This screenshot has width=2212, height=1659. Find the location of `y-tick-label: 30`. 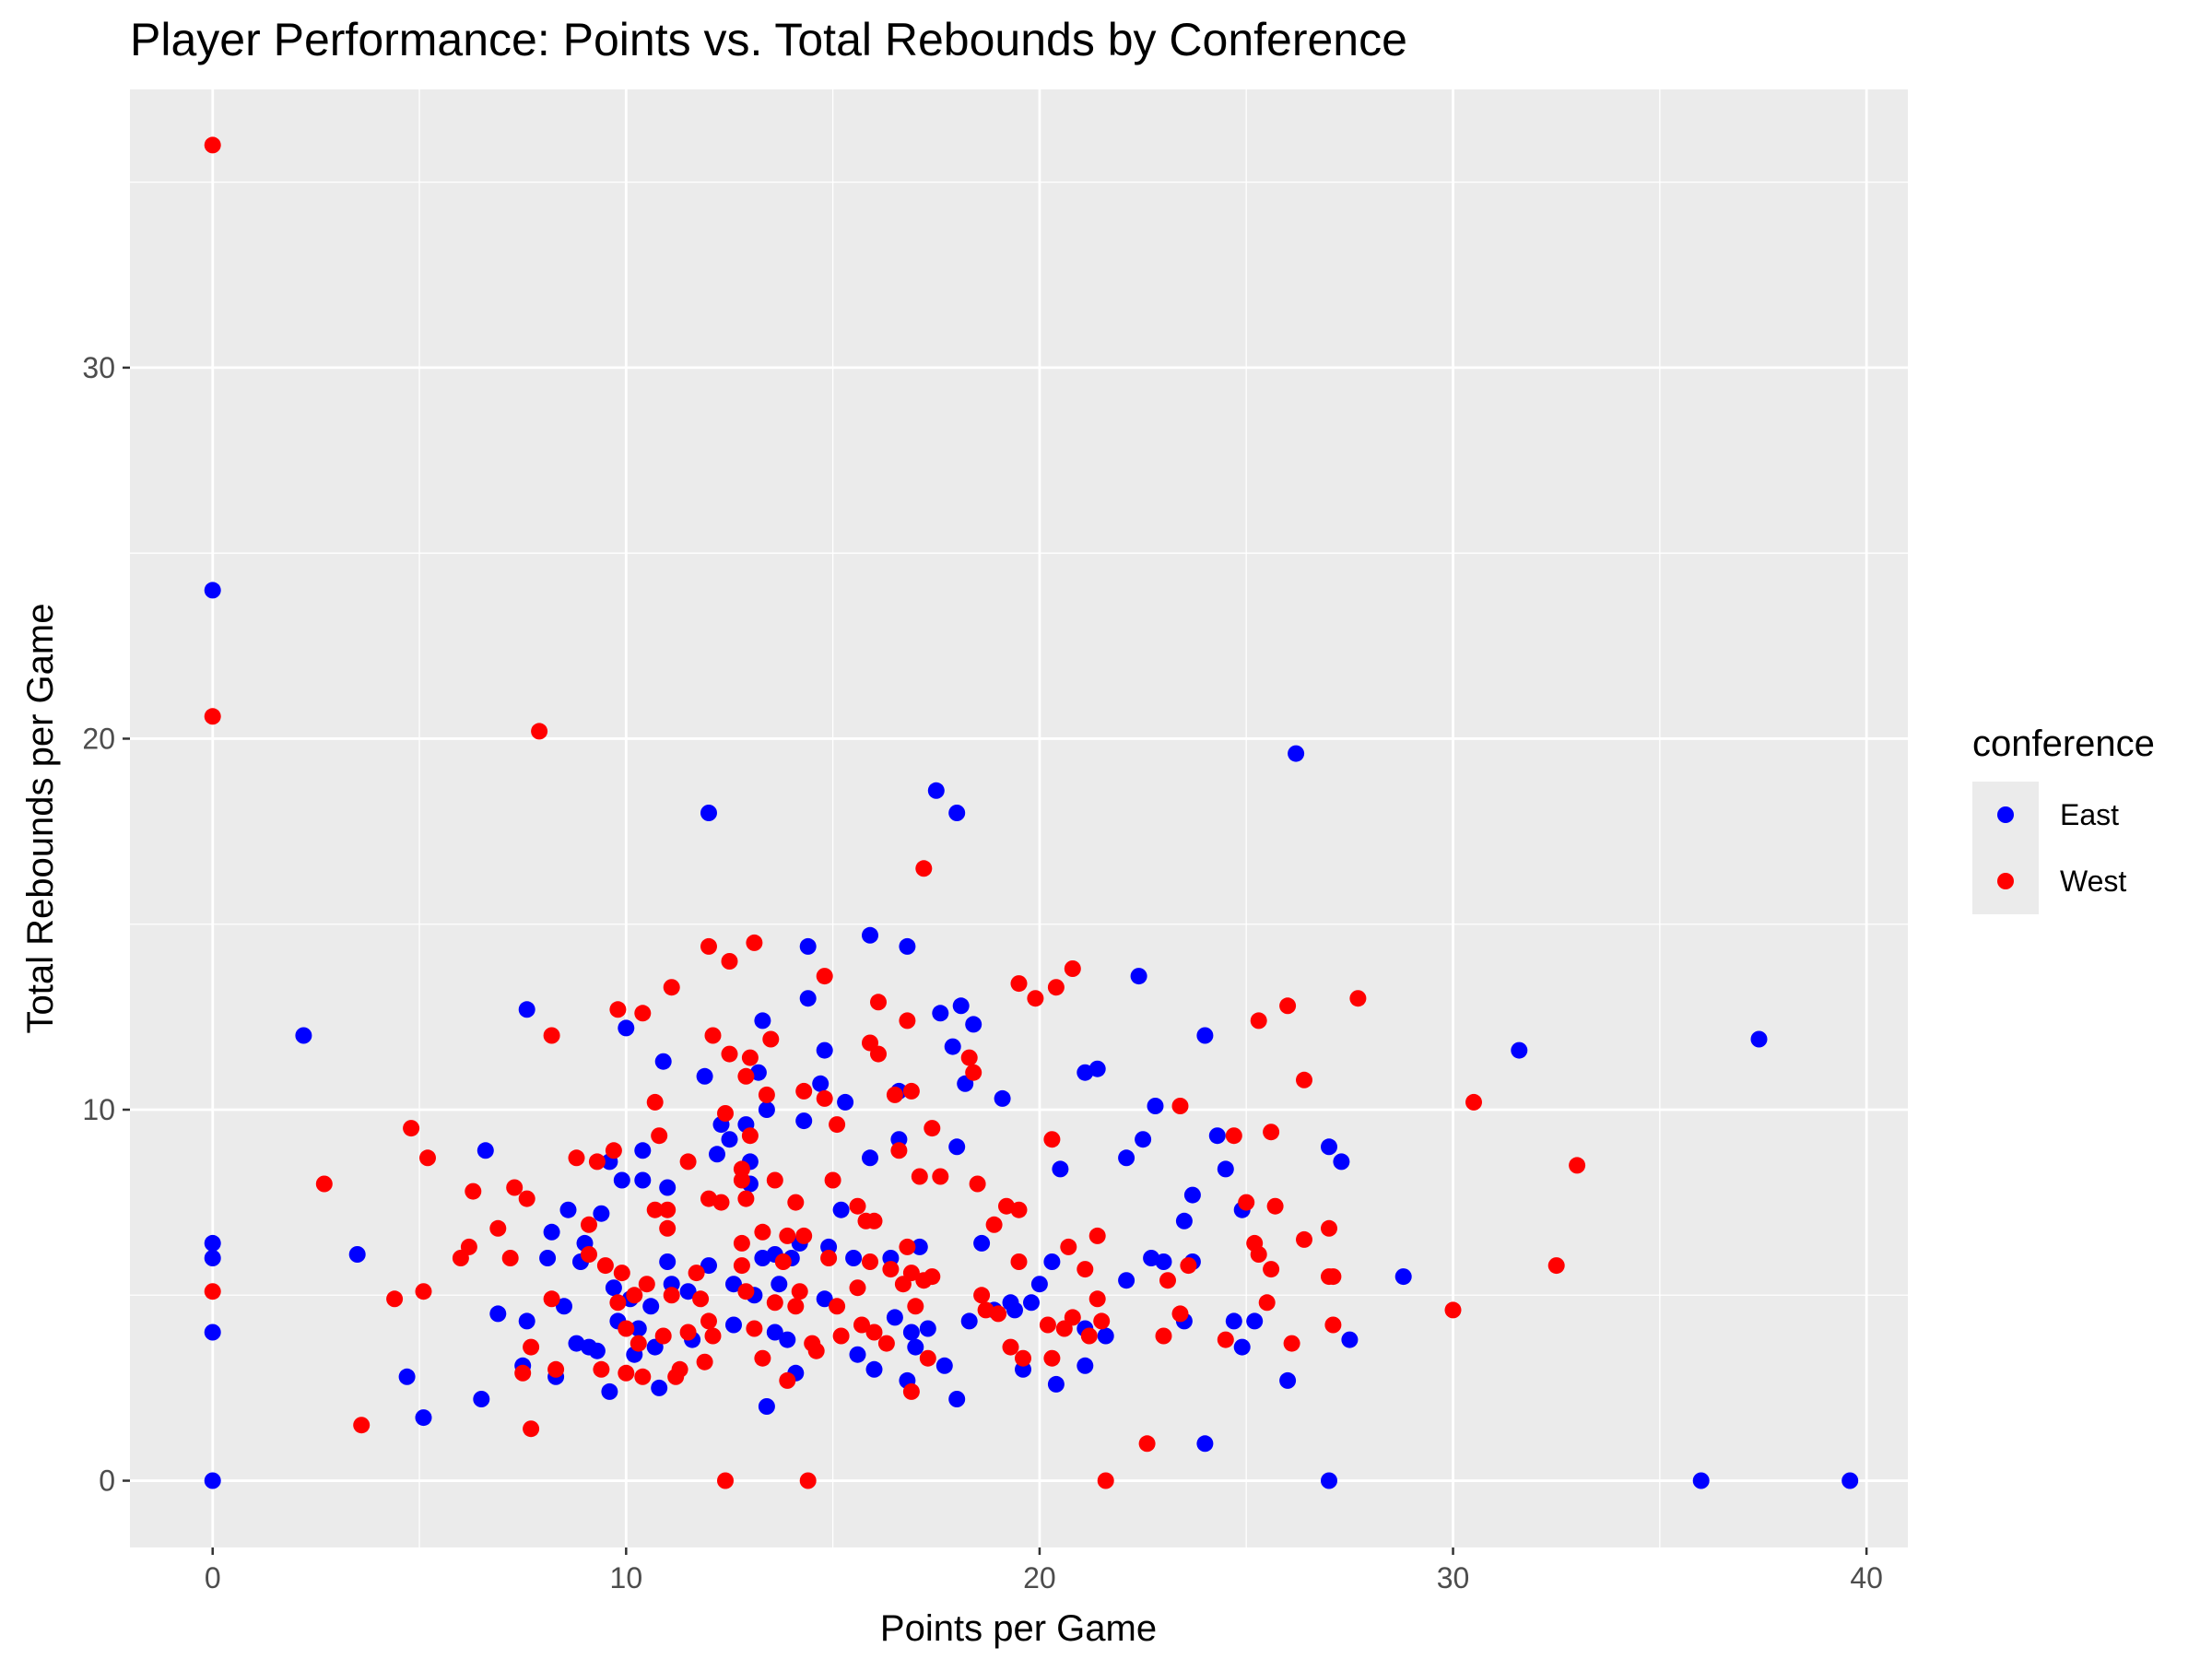

y-tick-label: 30 is located at coordinates (98, 367).